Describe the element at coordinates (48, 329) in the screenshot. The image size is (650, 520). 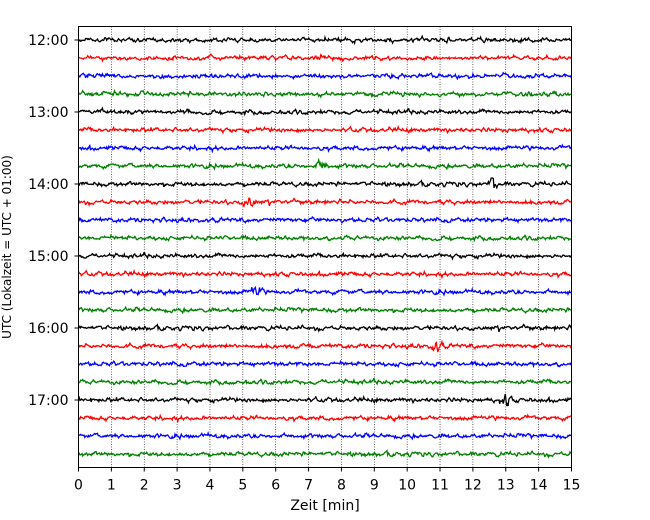
I see `y-tick-label: 16:00` at that location.